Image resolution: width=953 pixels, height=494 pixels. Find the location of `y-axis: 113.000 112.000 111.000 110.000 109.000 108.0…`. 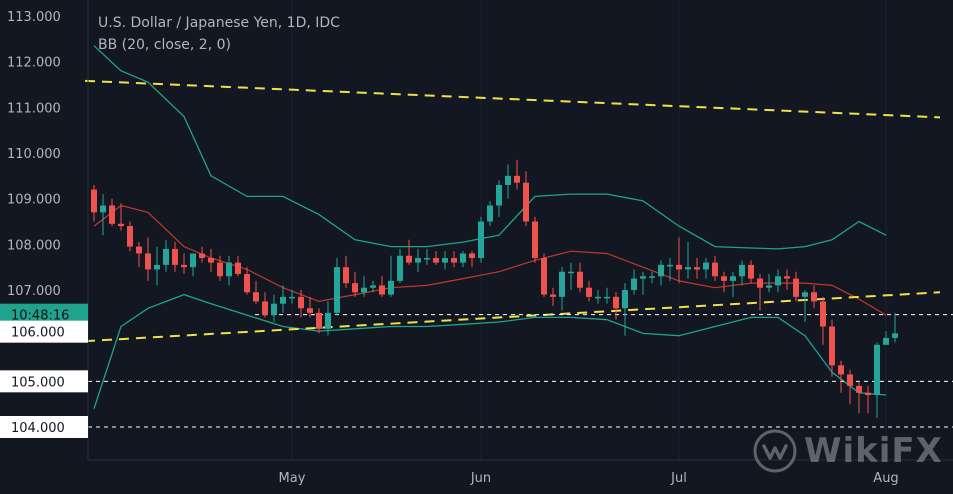

y-axis: 113.000 112.000 111.000 110.000 109.000 108.0… is located at coordinates (34, 154).